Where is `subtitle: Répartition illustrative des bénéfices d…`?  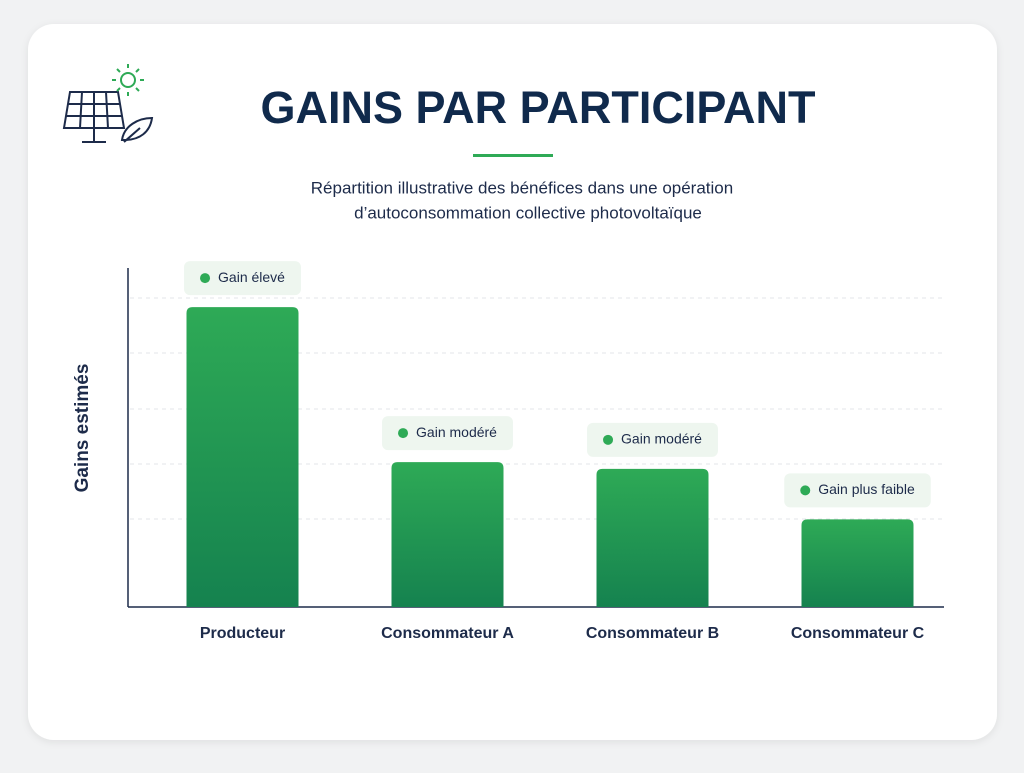
subtitle: Répartition illustrative des bénéfices d… is located at coordinates (522, 187).